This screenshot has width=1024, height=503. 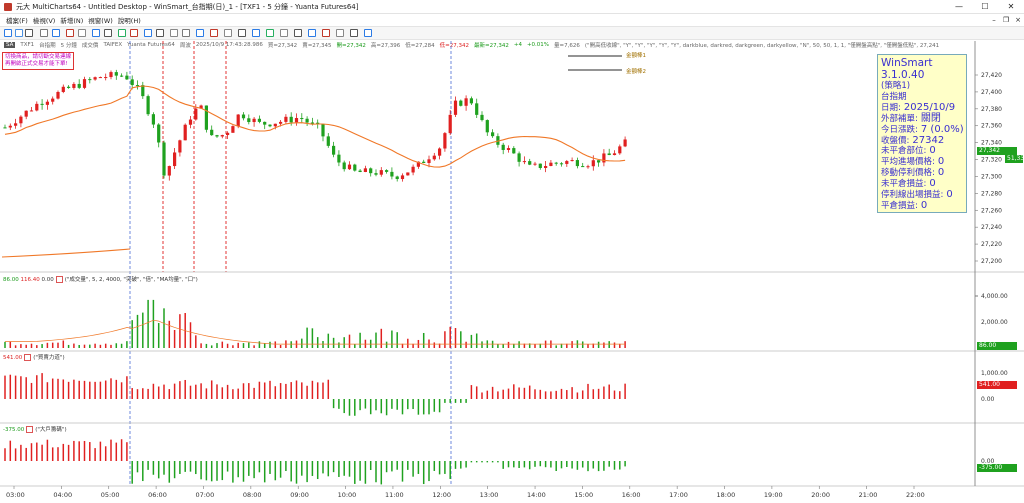 What do you see at coordinates (72, 20) in the screenshot?
I see `menu-new: 新增(N)` at bounding box center [72, 20].